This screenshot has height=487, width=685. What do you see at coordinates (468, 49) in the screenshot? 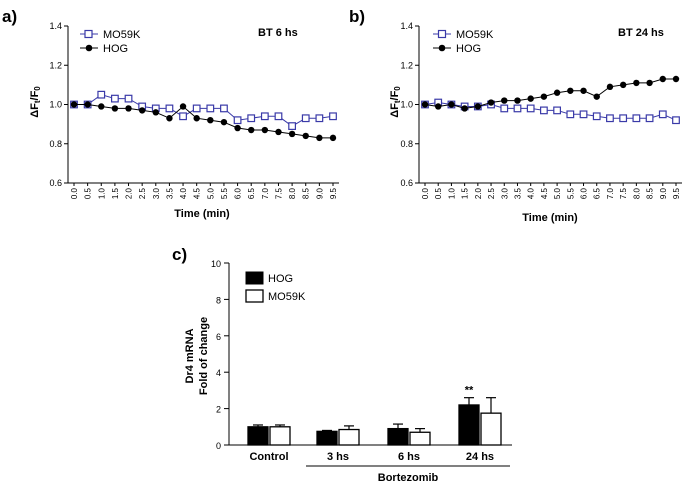
I see `legend-label-hog-b: HOG` at bounding box center [468, 49].